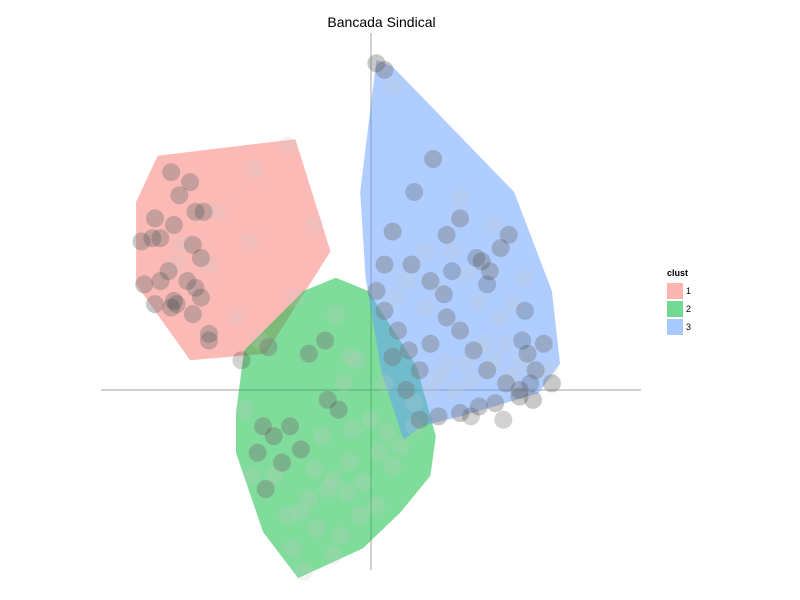 This screenshot has height=600, width=800. Describe the element at coordinates (689, 291) in the screenshot. I see `legend-label-1: 1` at that location.